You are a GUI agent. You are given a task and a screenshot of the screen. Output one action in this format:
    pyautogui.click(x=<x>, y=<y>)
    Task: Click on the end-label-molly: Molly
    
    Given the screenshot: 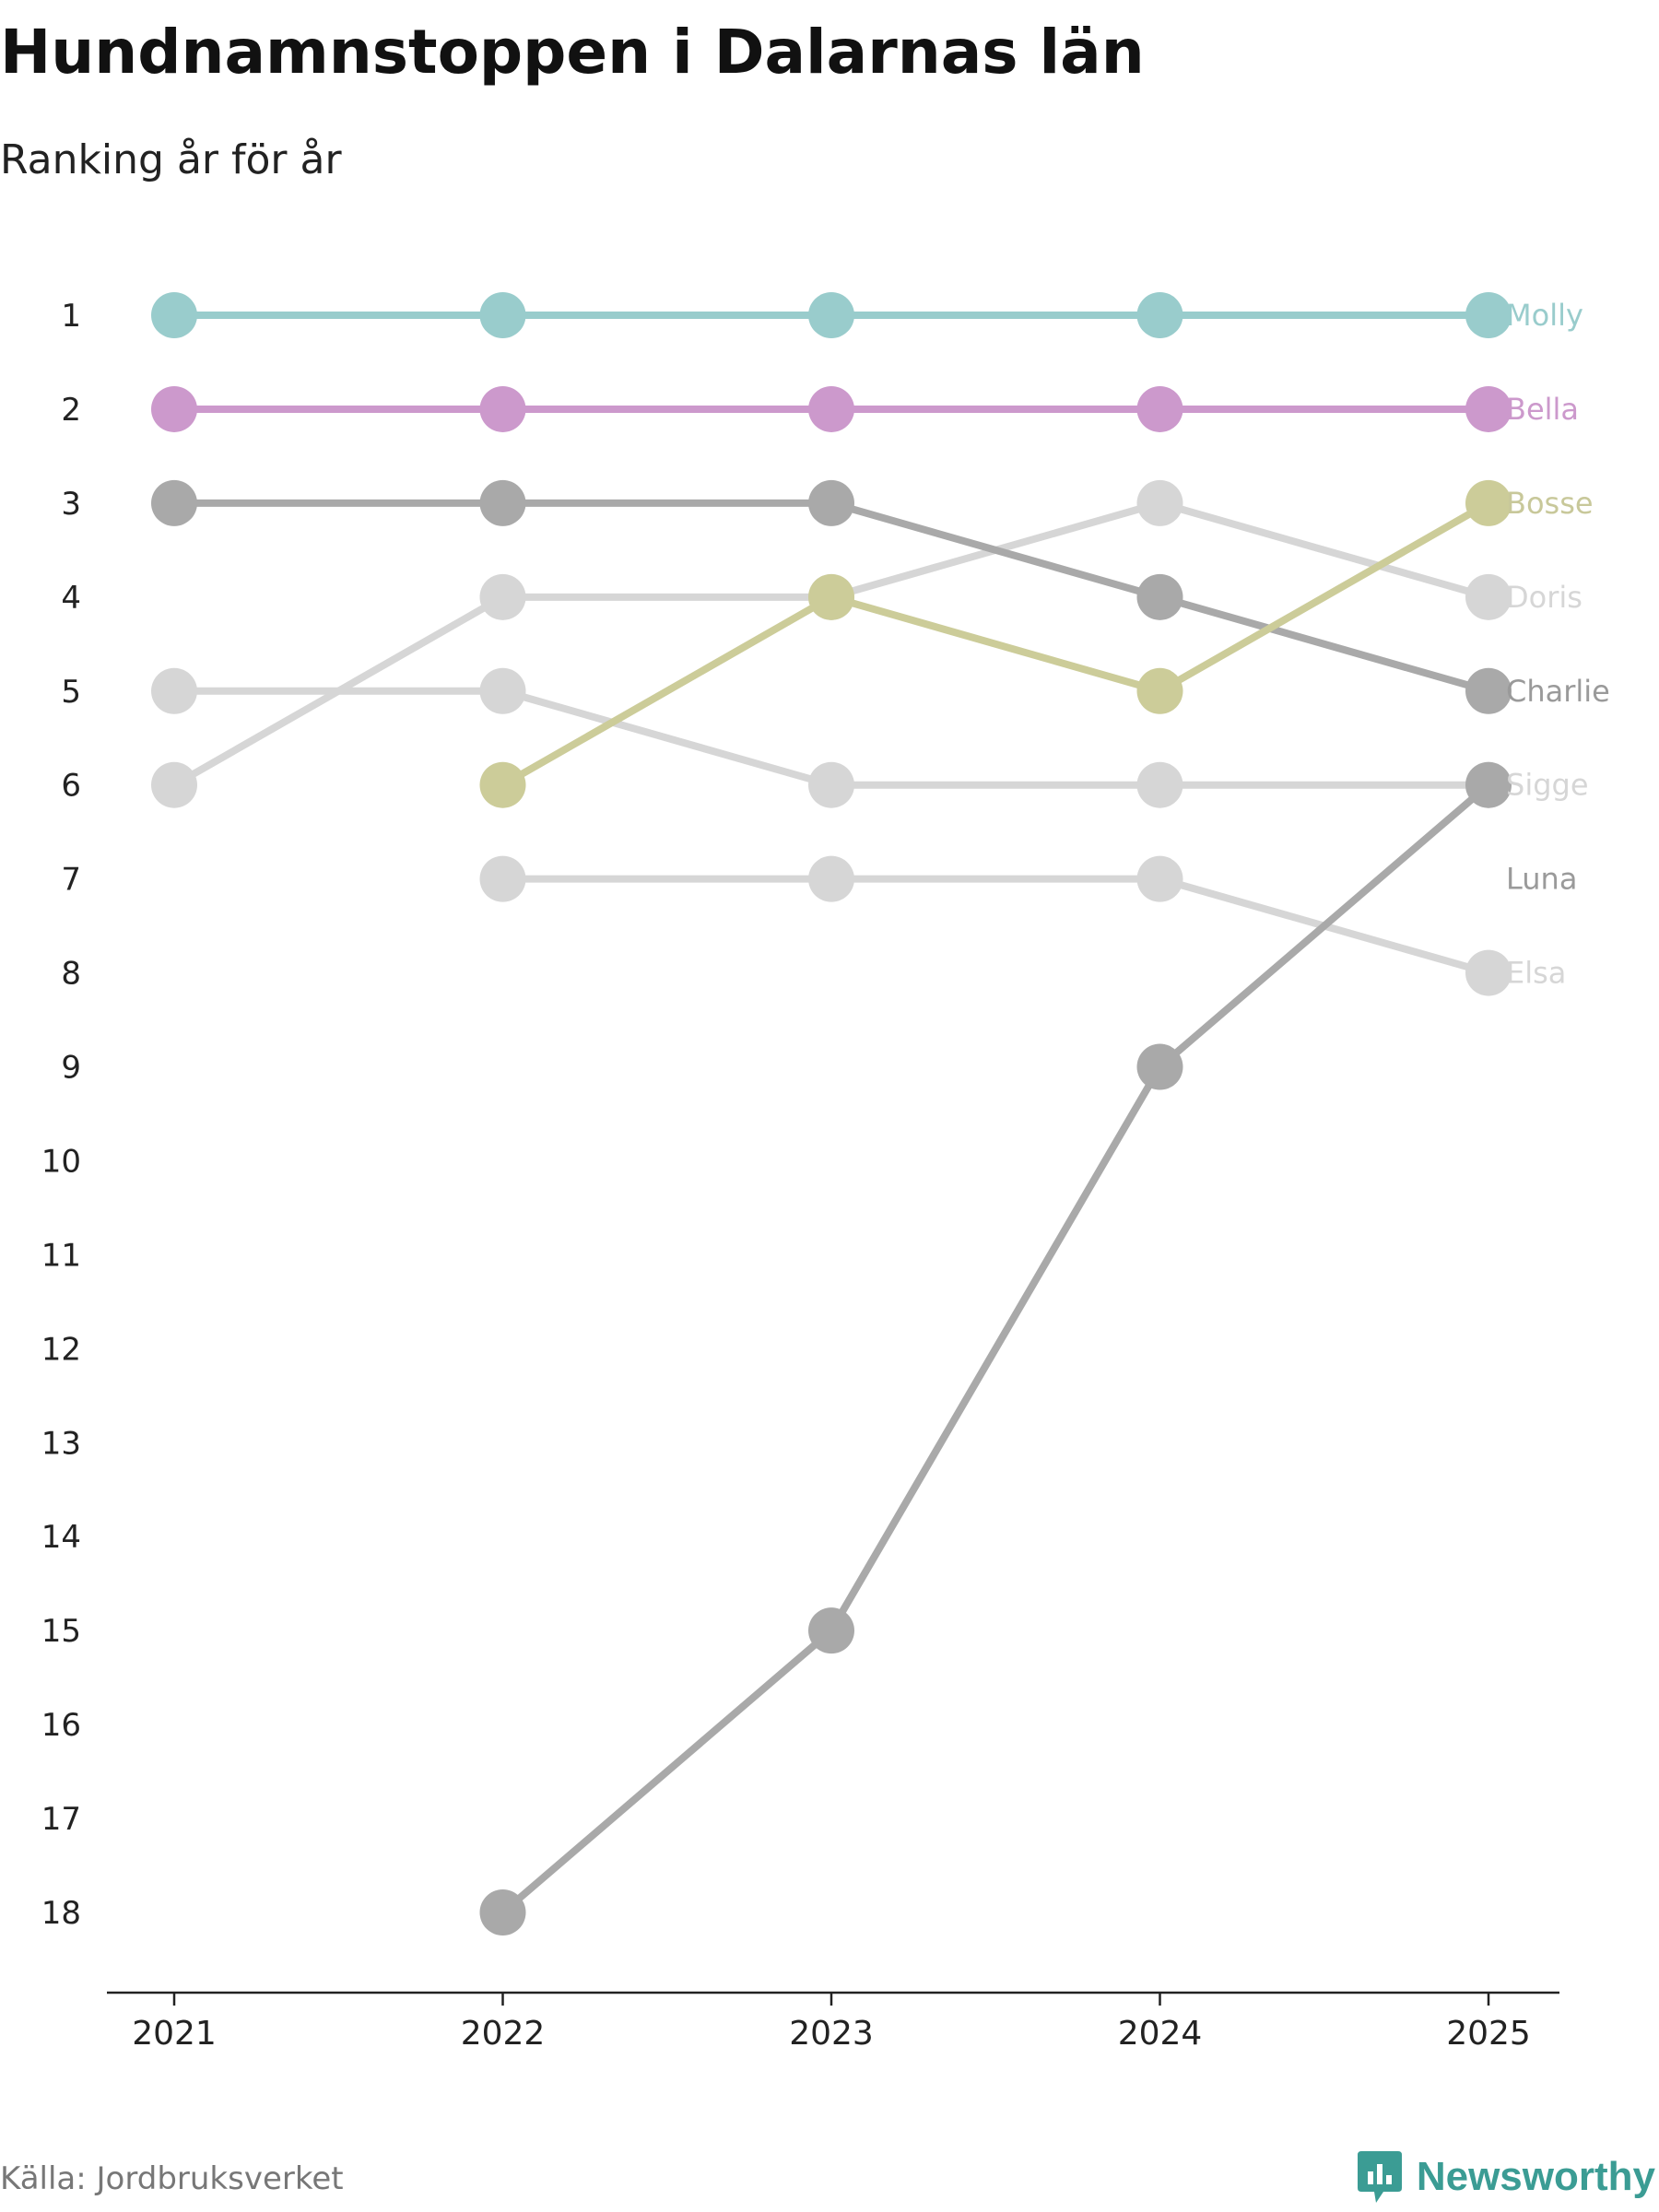 What is the action you would take?
    pyautogui.click(x=1544, y=315)
    